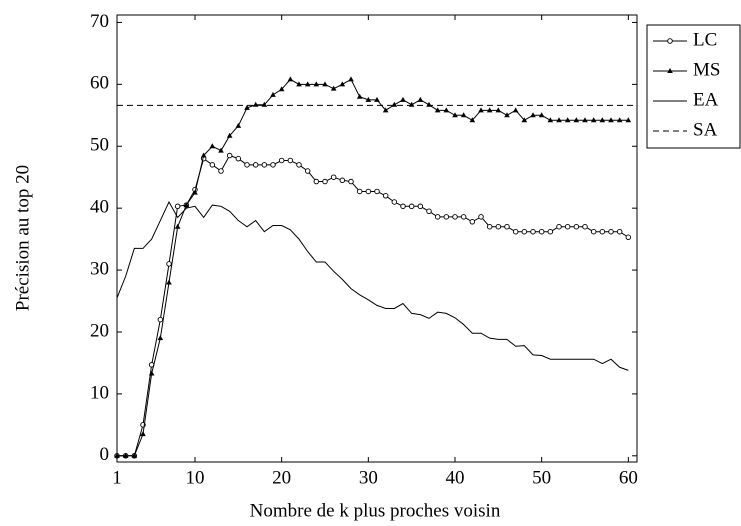 The image size is (741, 526). Describe the element at coordinates (368, 477) in the screenshot. I see `x-tick-label: 30` at that location.